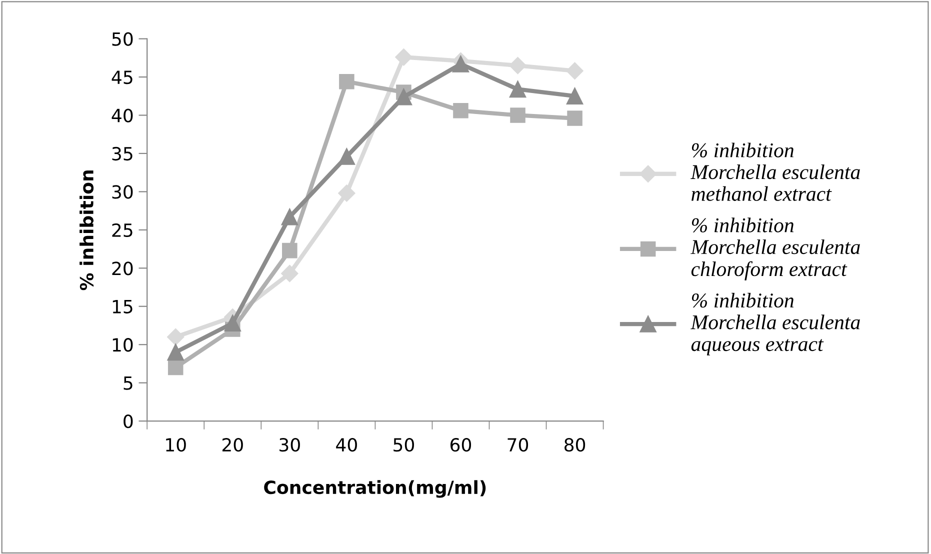 This screenshot has width=931, height=554. I want to click on y-tick-label: 5, so click(128, 383).